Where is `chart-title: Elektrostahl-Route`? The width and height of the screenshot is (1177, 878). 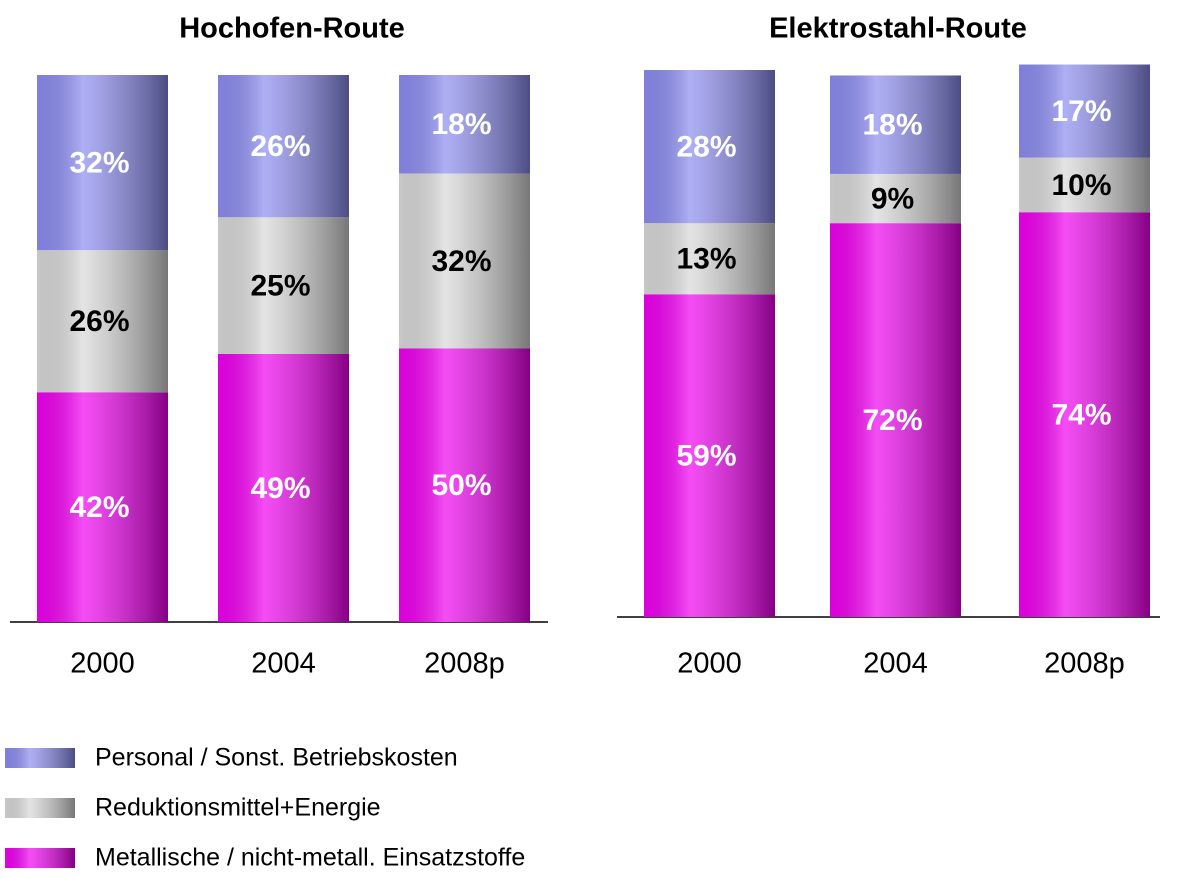 chart-title: Elektrostahl-Route is located at coordinates (898, 29).